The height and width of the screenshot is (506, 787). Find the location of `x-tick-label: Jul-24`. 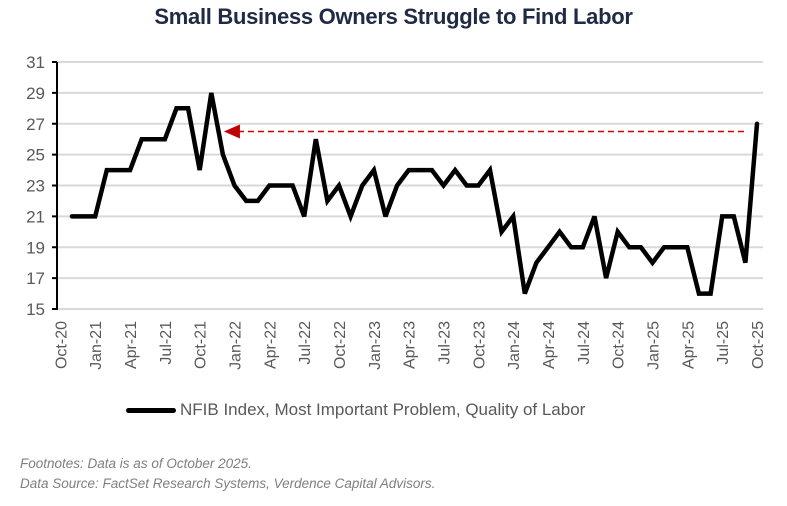

x-tick-label: Jul-24 is located at coordinates (584, 343).